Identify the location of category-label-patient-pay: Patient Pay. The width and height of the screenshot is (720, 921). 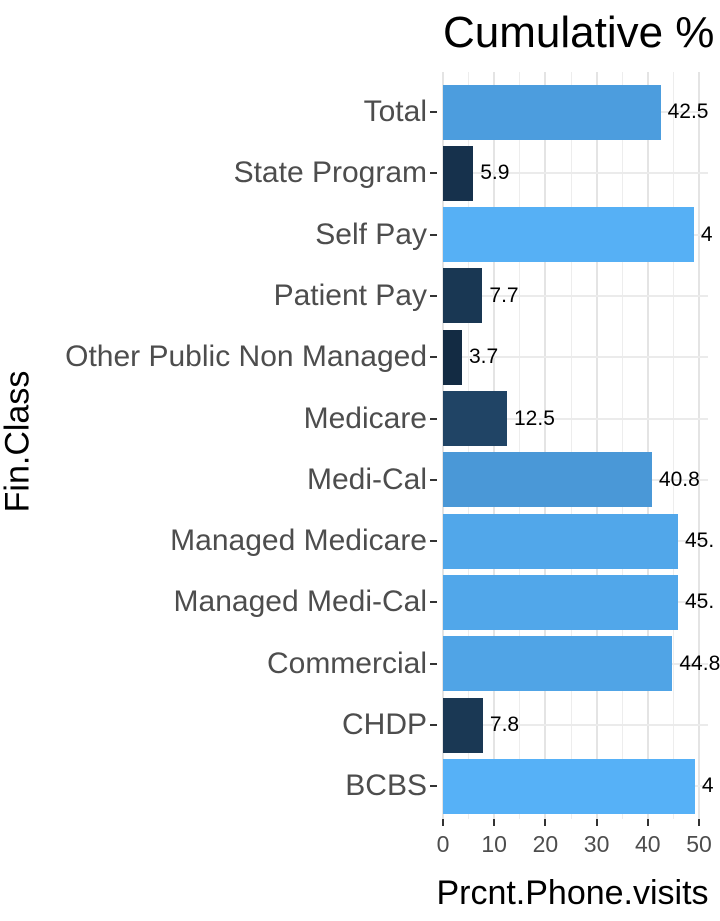
(350, 295).